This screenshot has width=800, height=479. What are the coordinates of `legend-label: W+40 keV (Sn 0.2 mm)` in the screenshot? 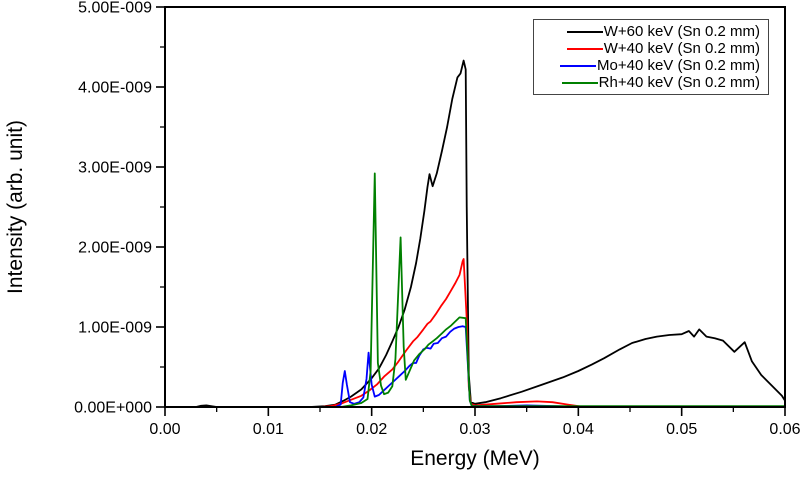 It's located at (681, 48).